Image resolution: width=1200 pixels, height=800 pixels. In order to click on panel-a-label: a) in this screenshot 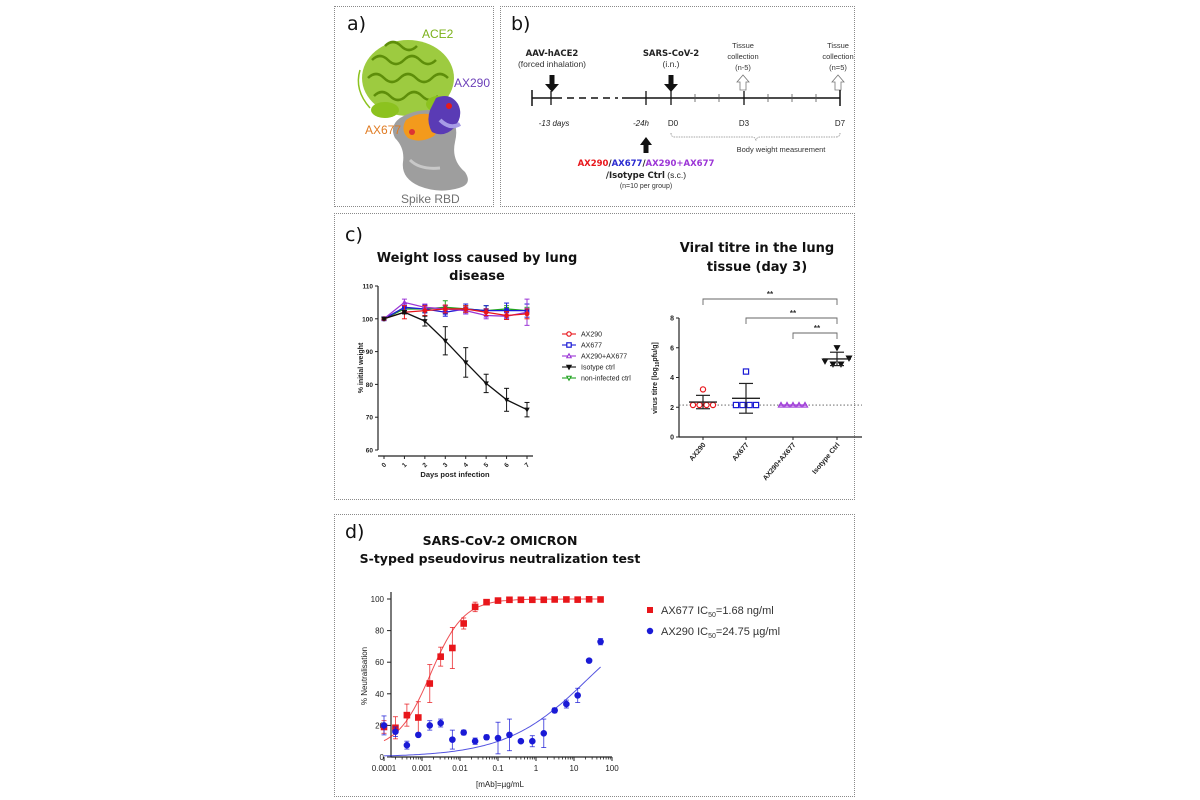, I will do `click(357, 24)`.